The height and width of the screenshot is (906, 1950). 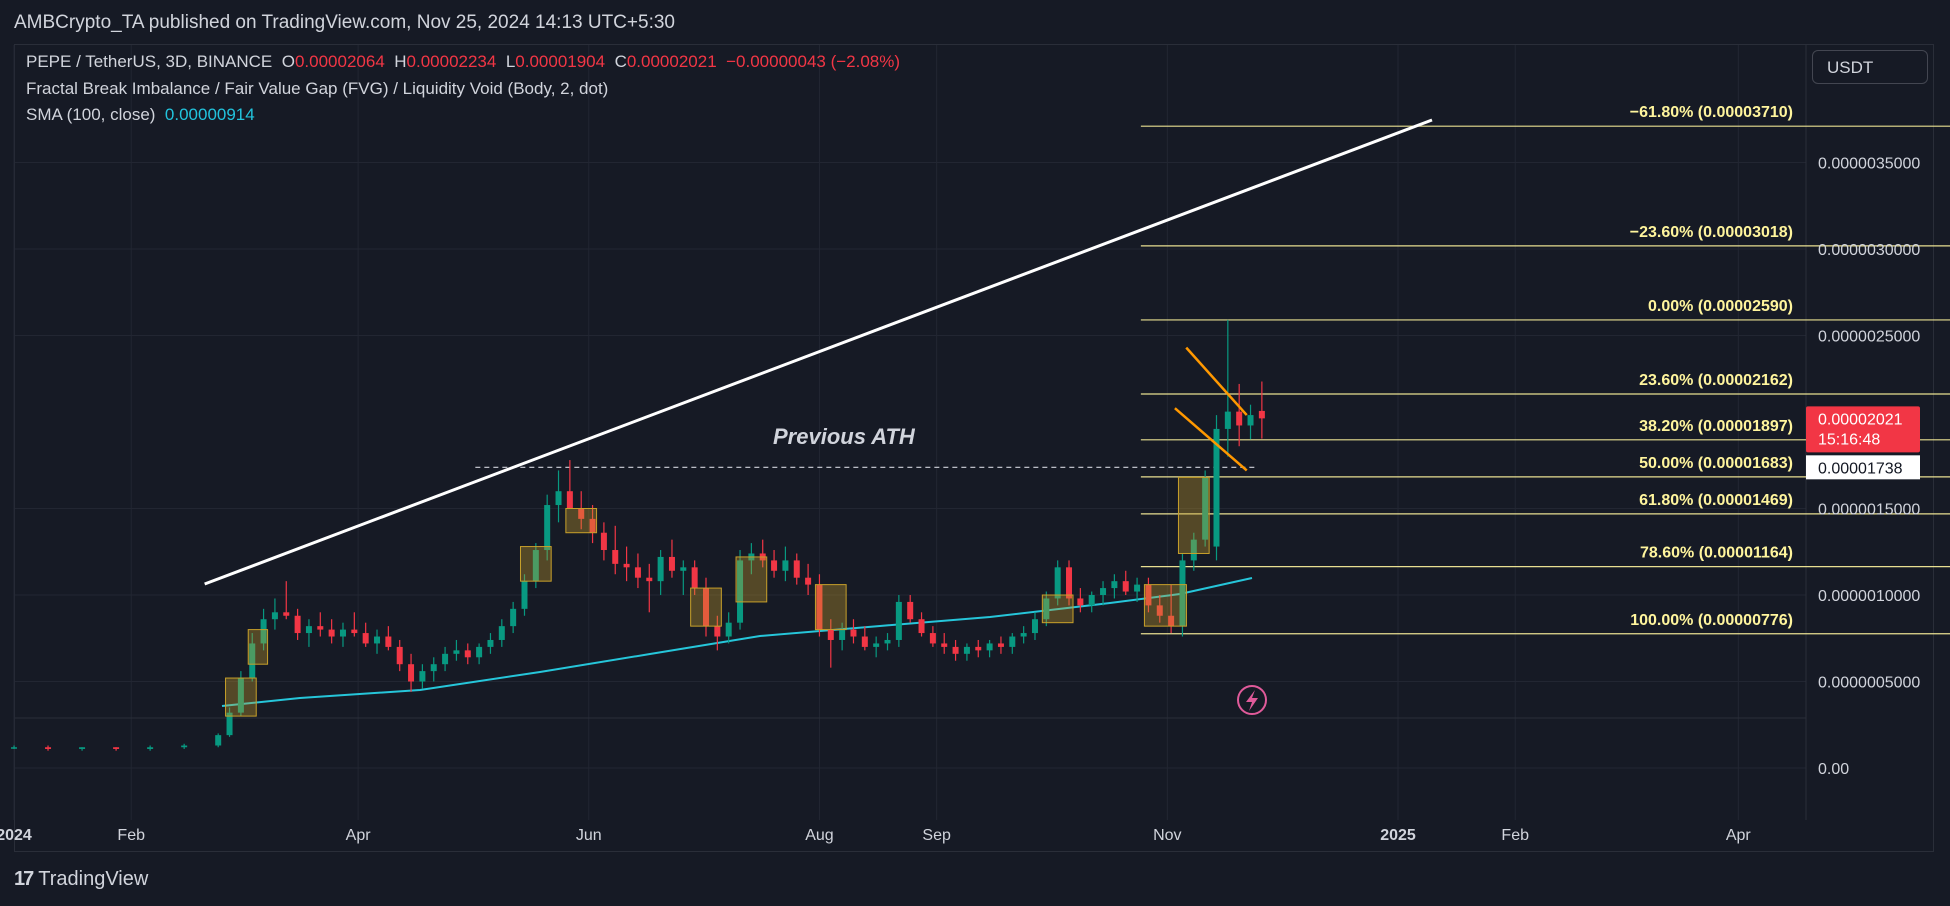 I want to click on ohlc-close-label: C, so click(x=620, y=61).